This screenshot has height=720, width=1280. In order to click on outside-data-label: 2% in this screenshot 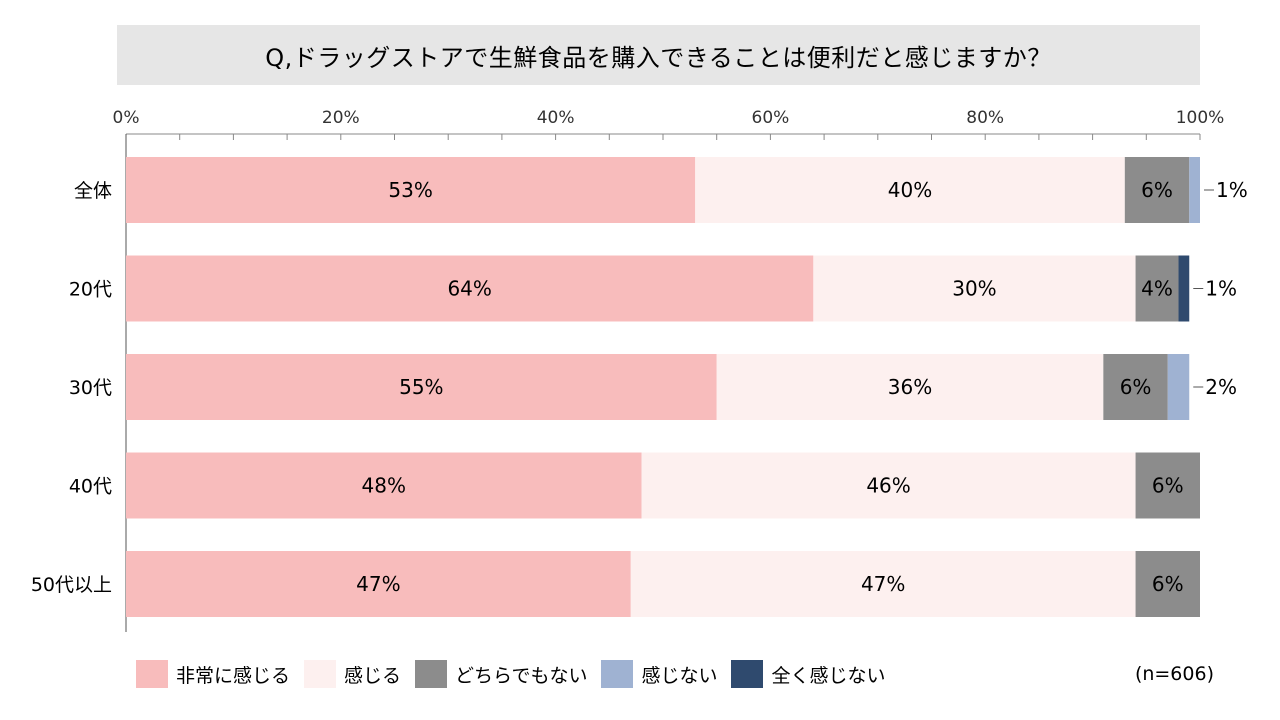, I will do `click(1221, 387)`.